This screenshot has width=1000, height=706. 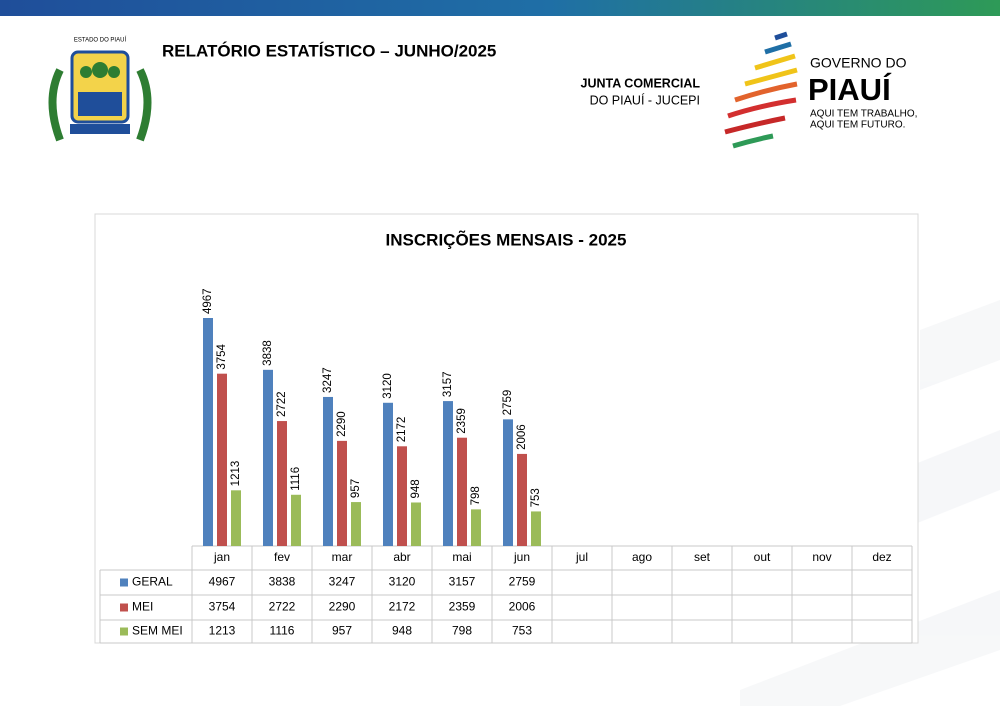 I want to click on value-label: 948, so click(x=416, y=488).